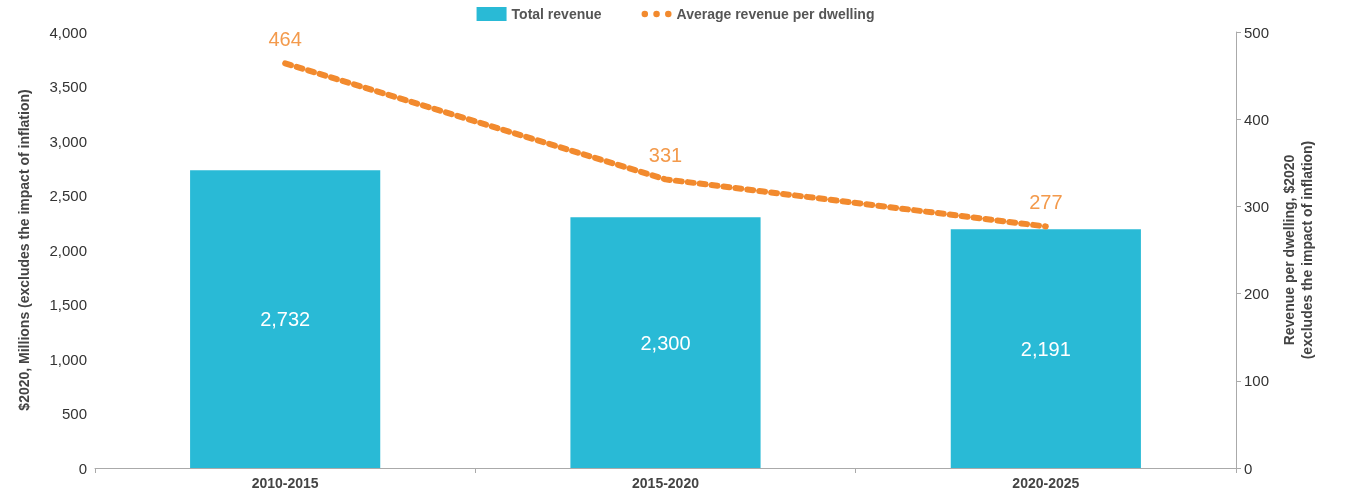  What do you see at coordinates (1257, 32) in the screenshot?
I see `y2-tick-label: 500` at bounding box center [1257, 32].